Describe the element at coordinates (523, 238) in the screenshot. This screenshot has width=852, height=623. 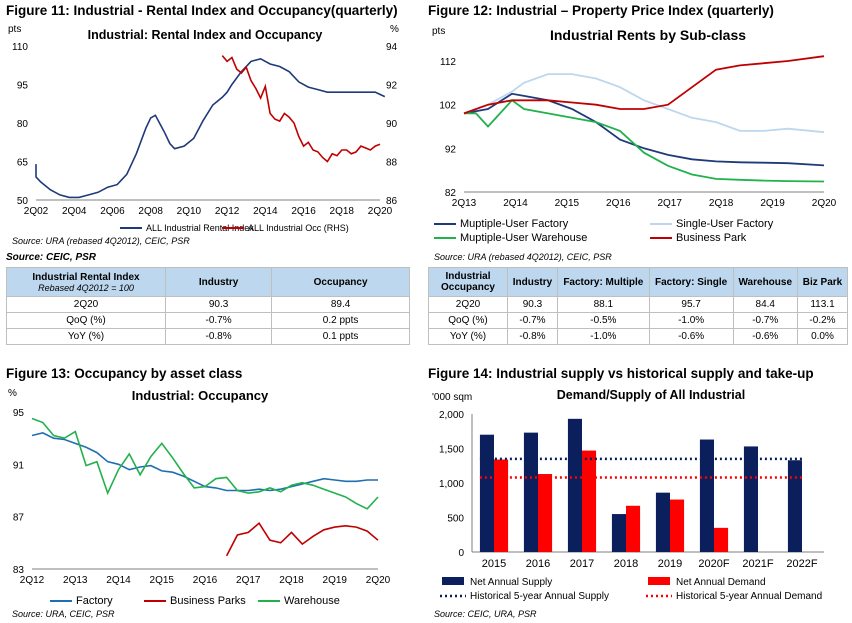
I see `legend-label: Muptiple-User Warehouse` at that location.